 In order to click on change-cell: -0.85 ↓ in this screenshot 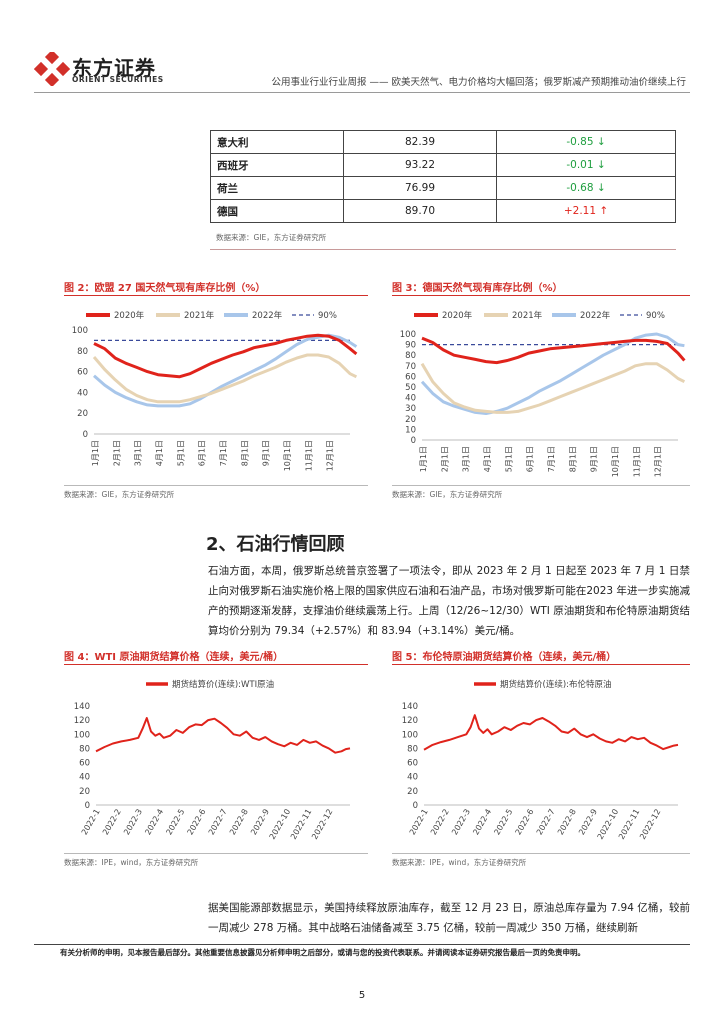, I will do `click(586, 142)`.